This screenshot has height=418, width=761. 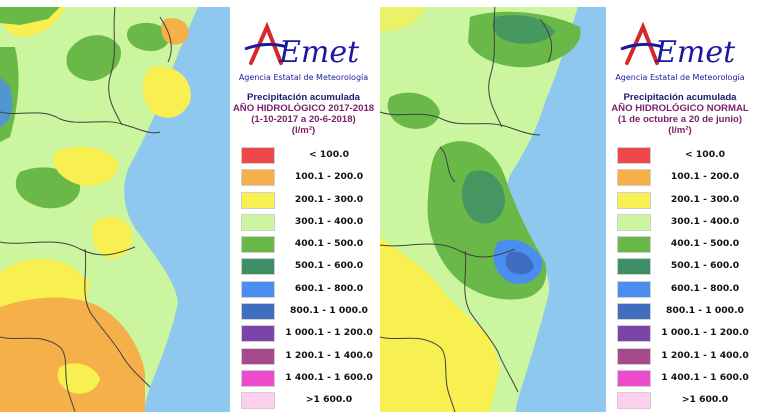 I want to click on title-line-2: AÑO HIDROLÓGICO NORMAL, so click(x=680, y=108).